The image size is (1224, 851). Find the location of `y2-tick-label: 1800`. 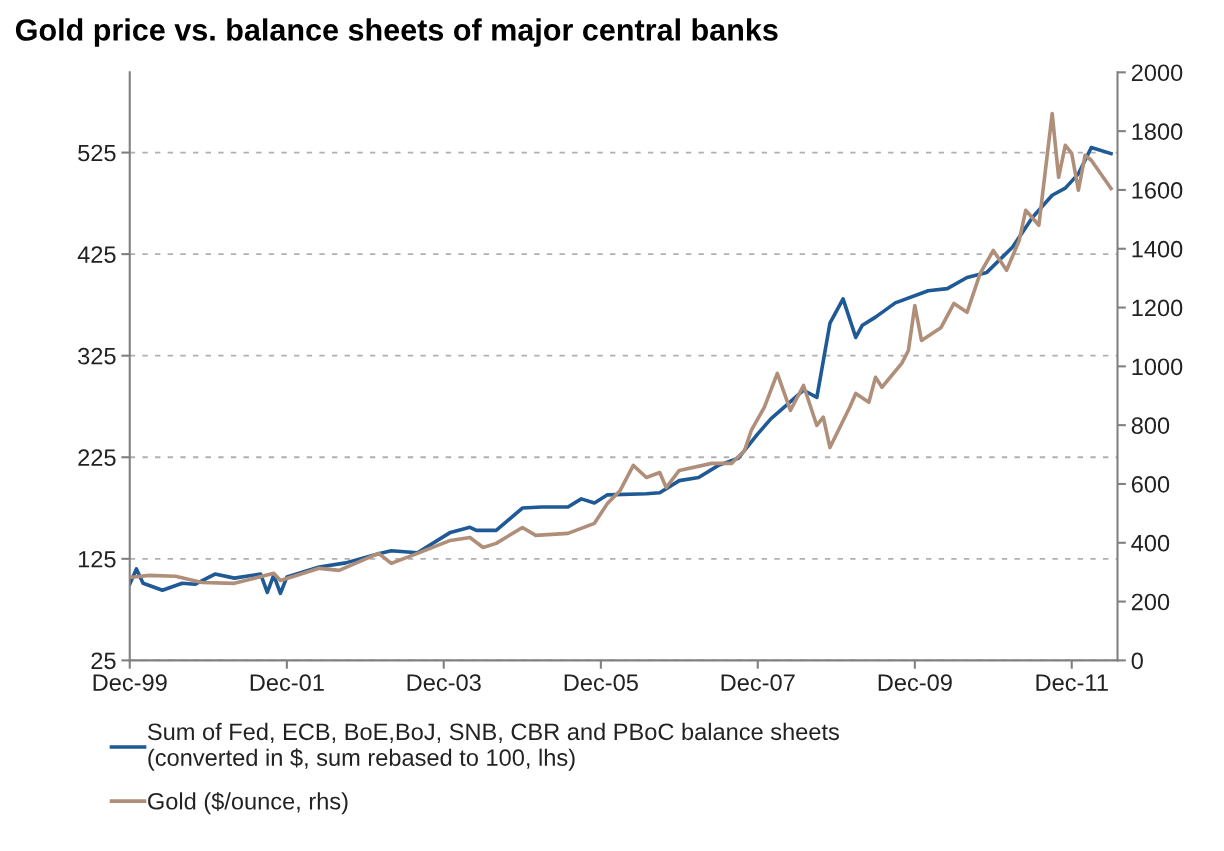

y2-tick-label: 1800 is located at coordinates (1157, 131).